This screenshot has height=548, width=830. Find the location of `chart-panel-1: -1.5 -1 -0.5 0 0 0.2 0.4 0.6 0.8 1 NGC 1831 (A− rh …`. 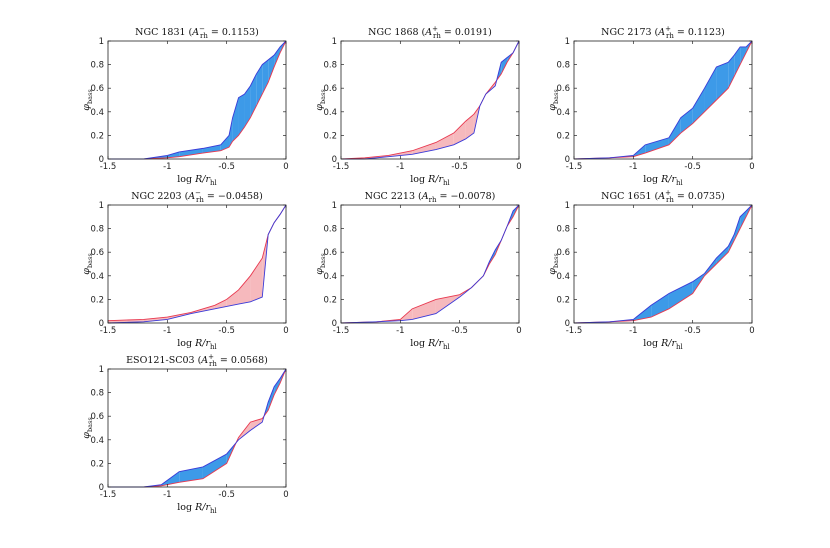

chart-panel-1: -1.5 -1 -0.5 0 0 0.2 0.4 0.6 0.8 1 NGC 1831 (A− rh … is located at coordinates (185, 106).